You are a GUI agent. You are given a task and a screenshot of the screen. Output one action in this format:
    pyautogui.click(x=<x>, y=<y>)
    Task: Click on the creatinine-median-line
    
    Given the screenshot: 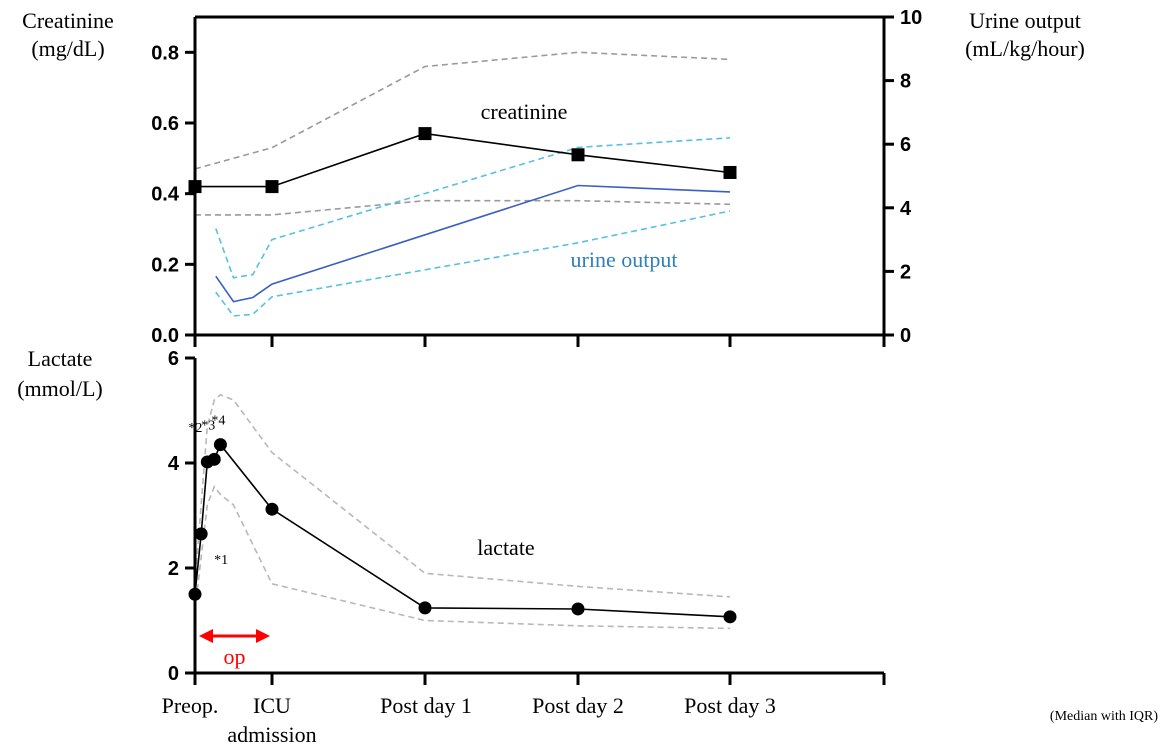 What is the action you would take?
    pyautogui.click(x=463, y=160)
    